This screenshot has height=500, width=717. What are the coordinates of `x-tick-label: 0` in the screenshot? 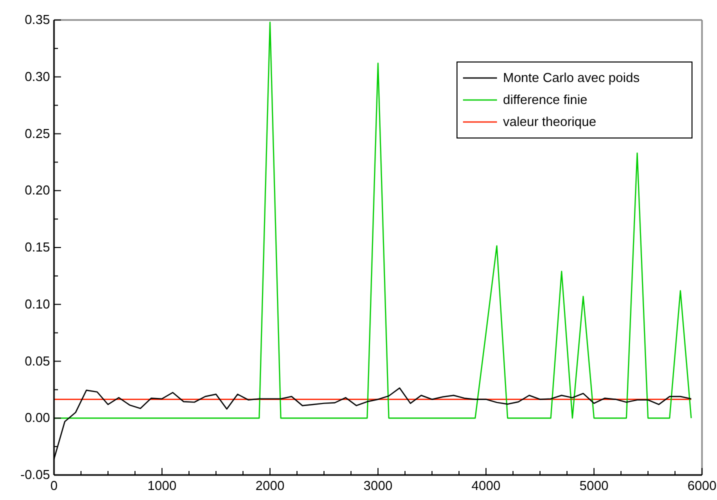 It's located at (54, 485).